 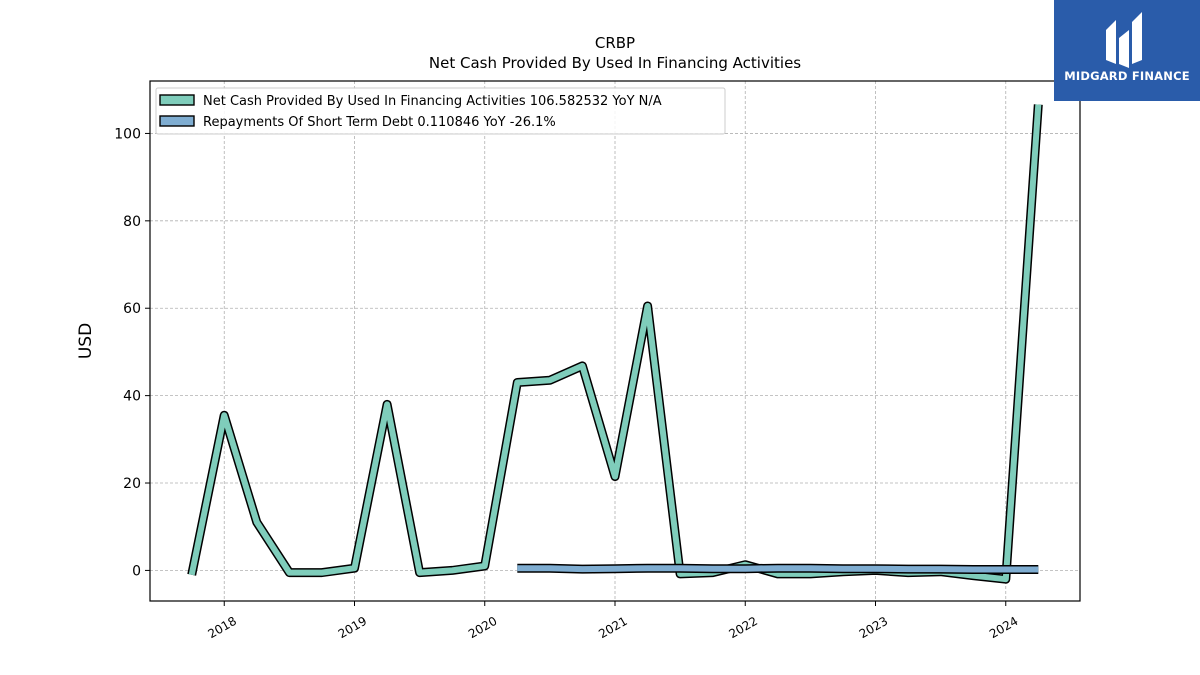 What do you see at coordinates (132, 309) in the screenshot?
I see `y-tick-label: 60` at bounding box center [132, 309].